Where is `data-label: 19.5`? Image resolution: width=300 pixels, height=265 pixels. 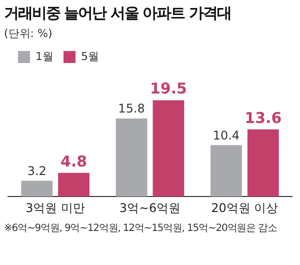
data-label: 19.5 is located at coordinates (168, 89).